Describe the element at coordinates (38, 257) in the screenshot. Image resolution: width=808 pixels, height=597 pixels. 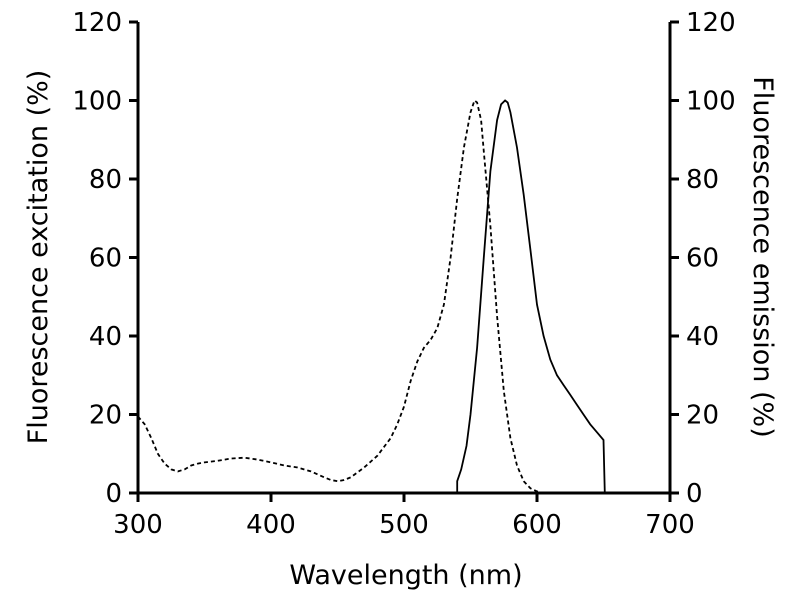
I see `left-y-axis-label: Fluorescence excitation (%)` at that location.